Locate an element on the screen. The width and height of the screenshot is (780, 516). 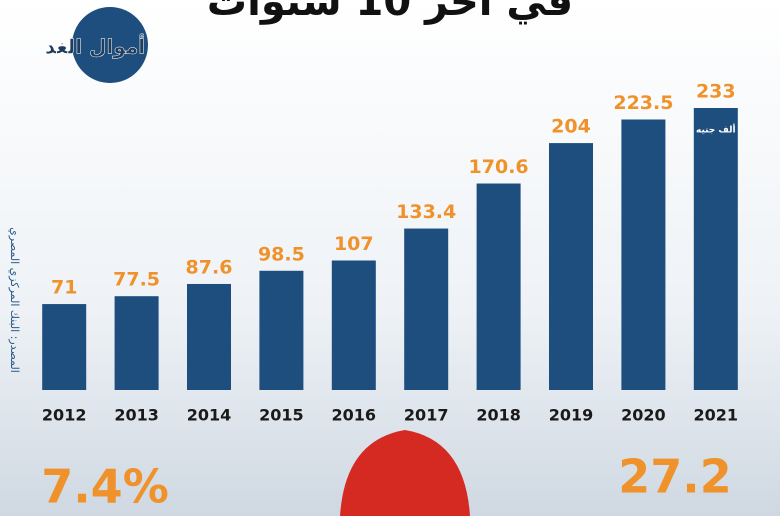
source-note: المصدر: البنك المركزي المصري is located at coordinates (14, 300).